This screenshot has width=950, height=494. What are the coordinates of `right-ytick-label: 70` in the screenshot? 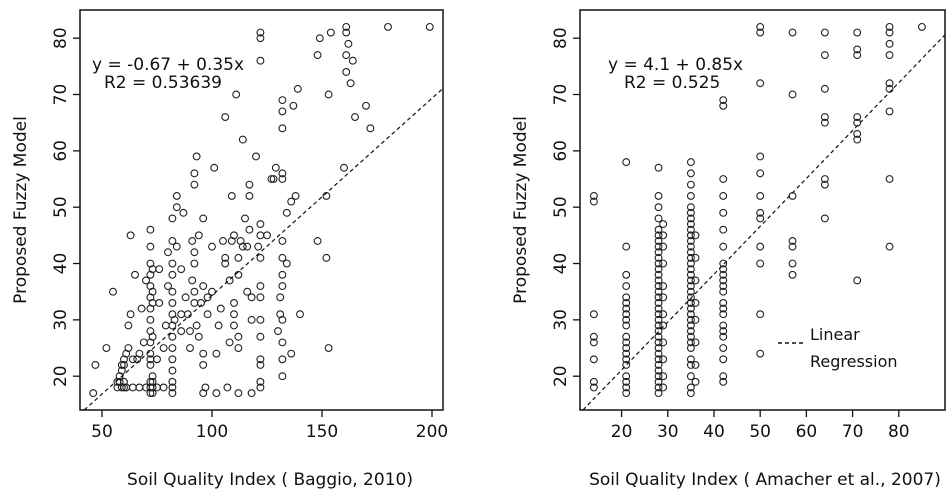 It's located at (561, 95).